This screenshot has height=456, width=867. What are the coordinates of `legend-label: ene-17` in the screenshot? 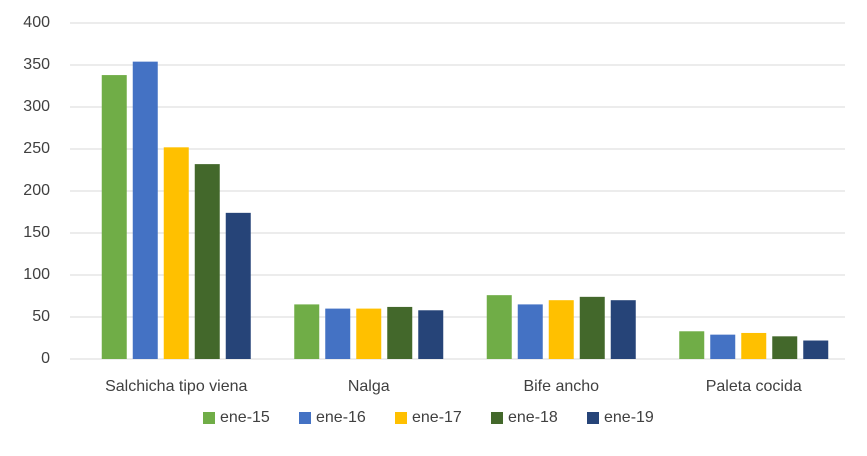 It's located at (437, 417).